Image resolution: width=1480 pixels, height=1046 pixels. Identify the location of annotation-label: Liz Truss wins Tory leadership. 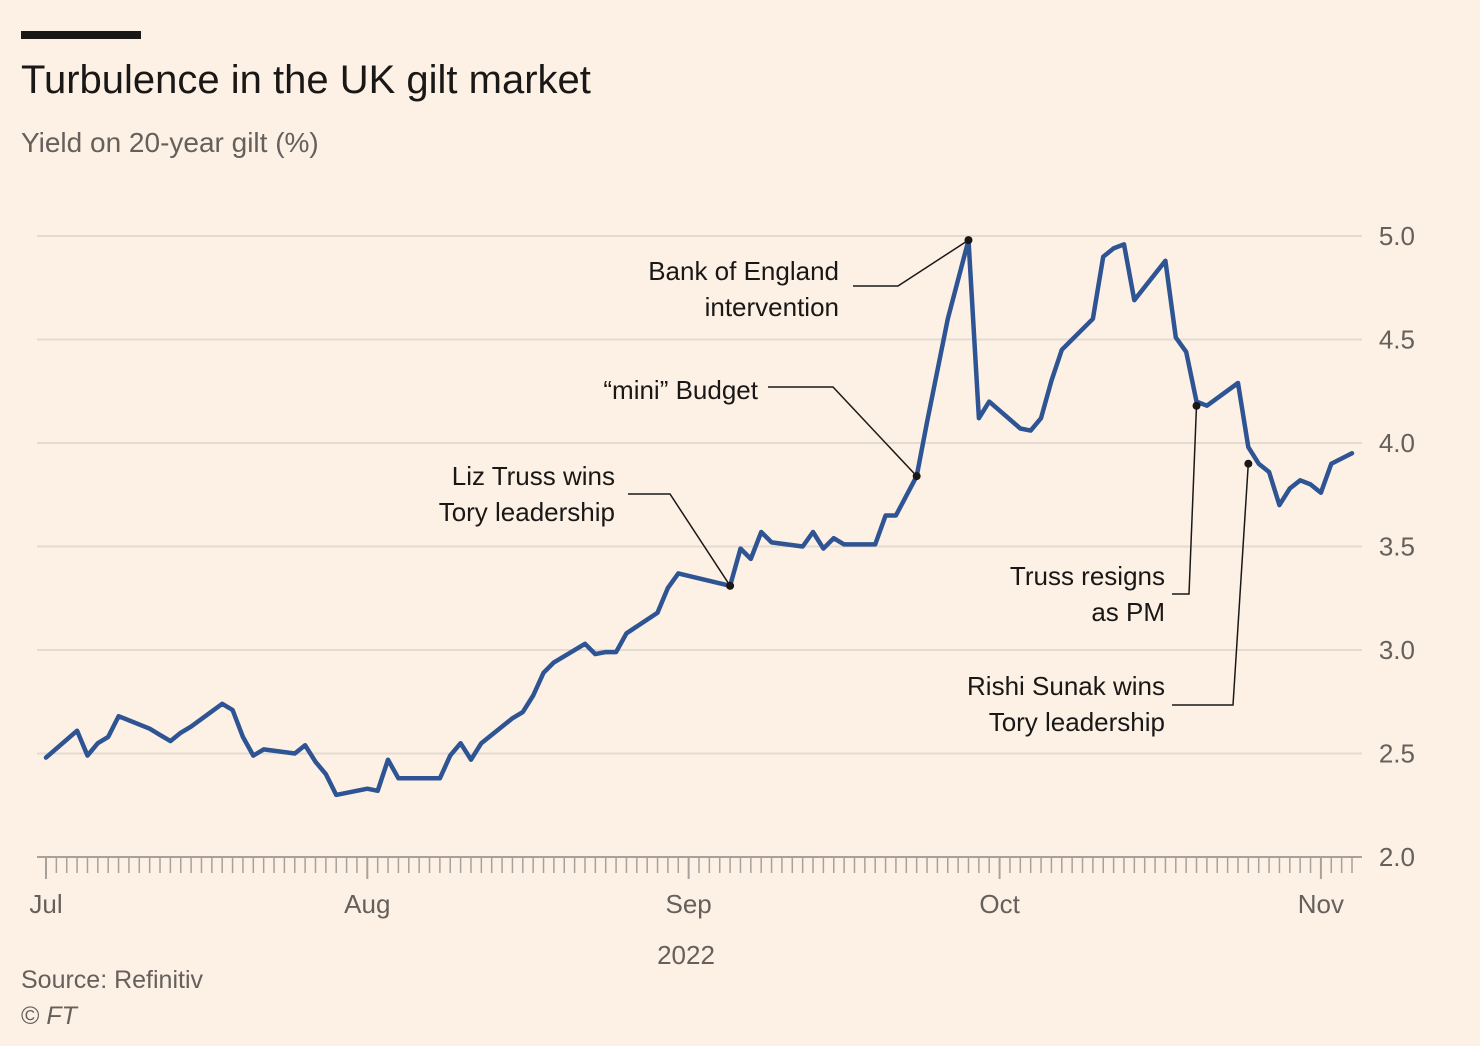
(527, 494).